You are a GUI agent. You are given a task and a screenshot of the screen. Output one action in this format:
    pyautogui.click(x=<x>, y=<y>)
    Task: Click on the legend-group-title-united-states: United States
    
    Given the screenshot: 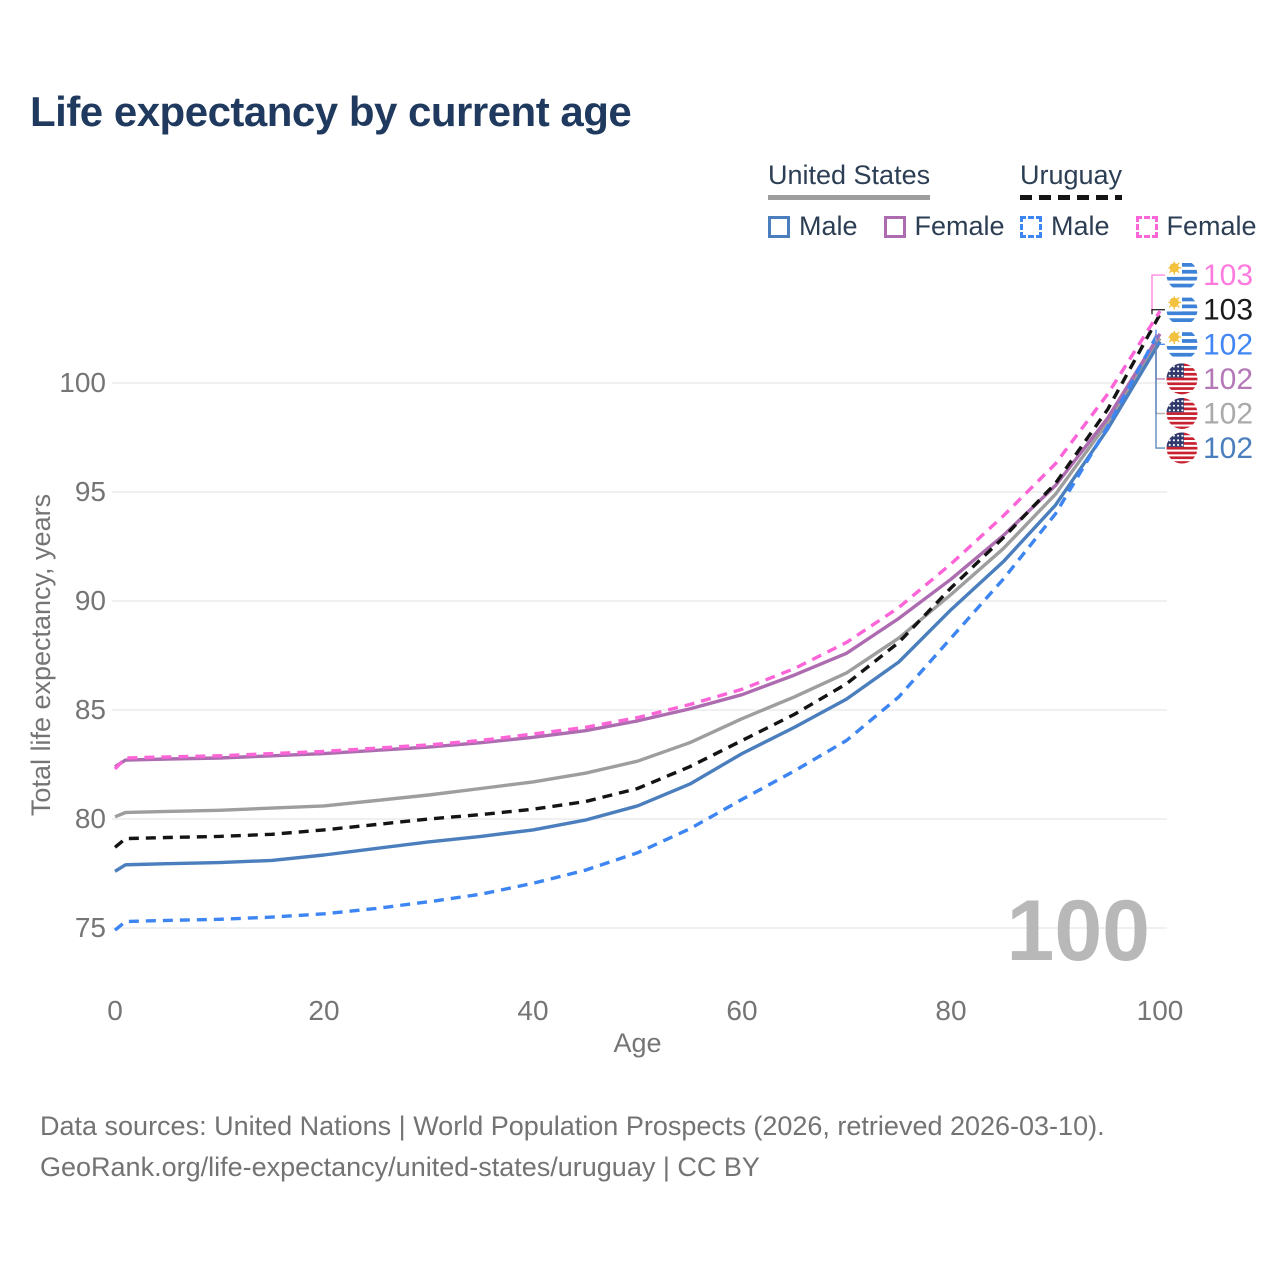 What is the action you would take?
    pyautogui.click(x=849, y=180)
    